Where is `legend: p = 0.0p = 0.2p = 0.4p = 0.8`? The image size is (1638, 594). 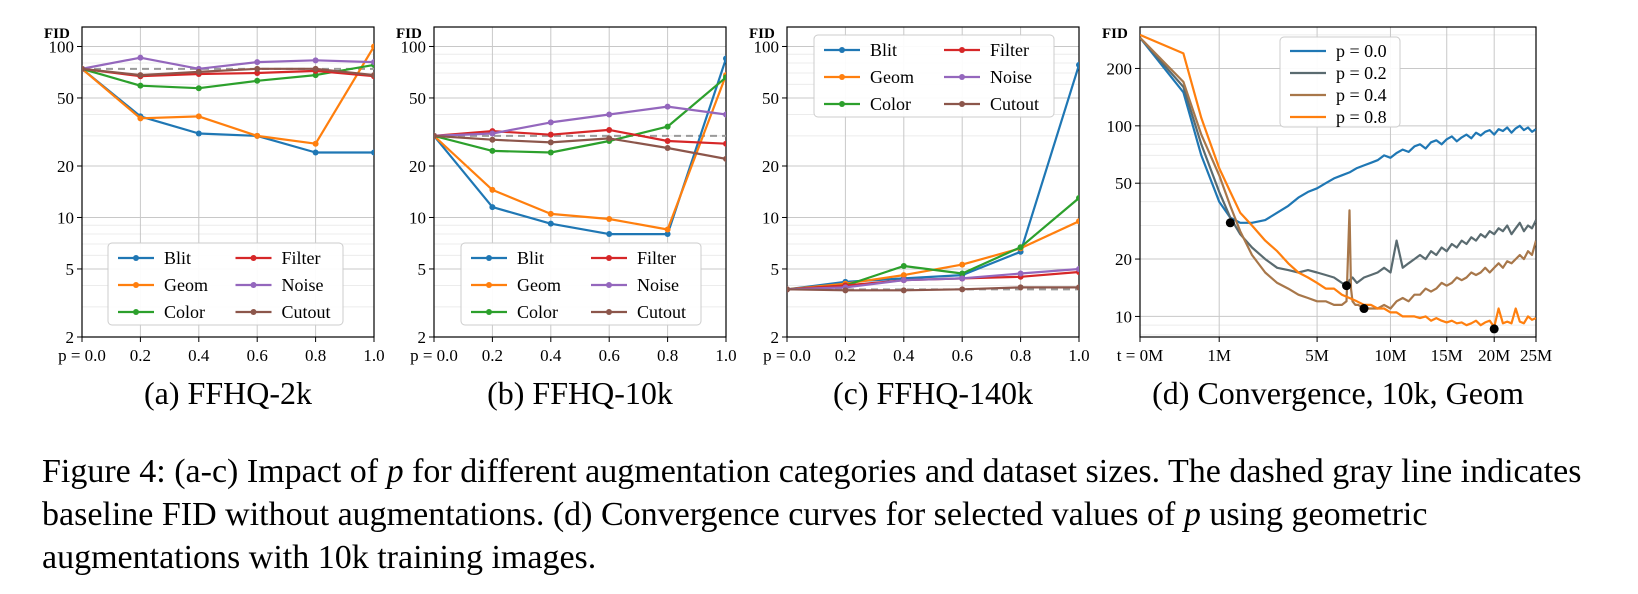
legend: p = 0.0p = 0.2p = 0.4p = 0.8 is located at coordinates (1340, 82).